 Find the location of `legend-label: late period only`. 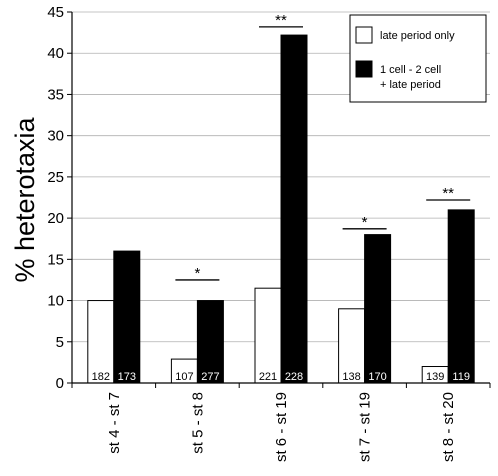

legend-label: late period only is located at coordinates (417, 36).